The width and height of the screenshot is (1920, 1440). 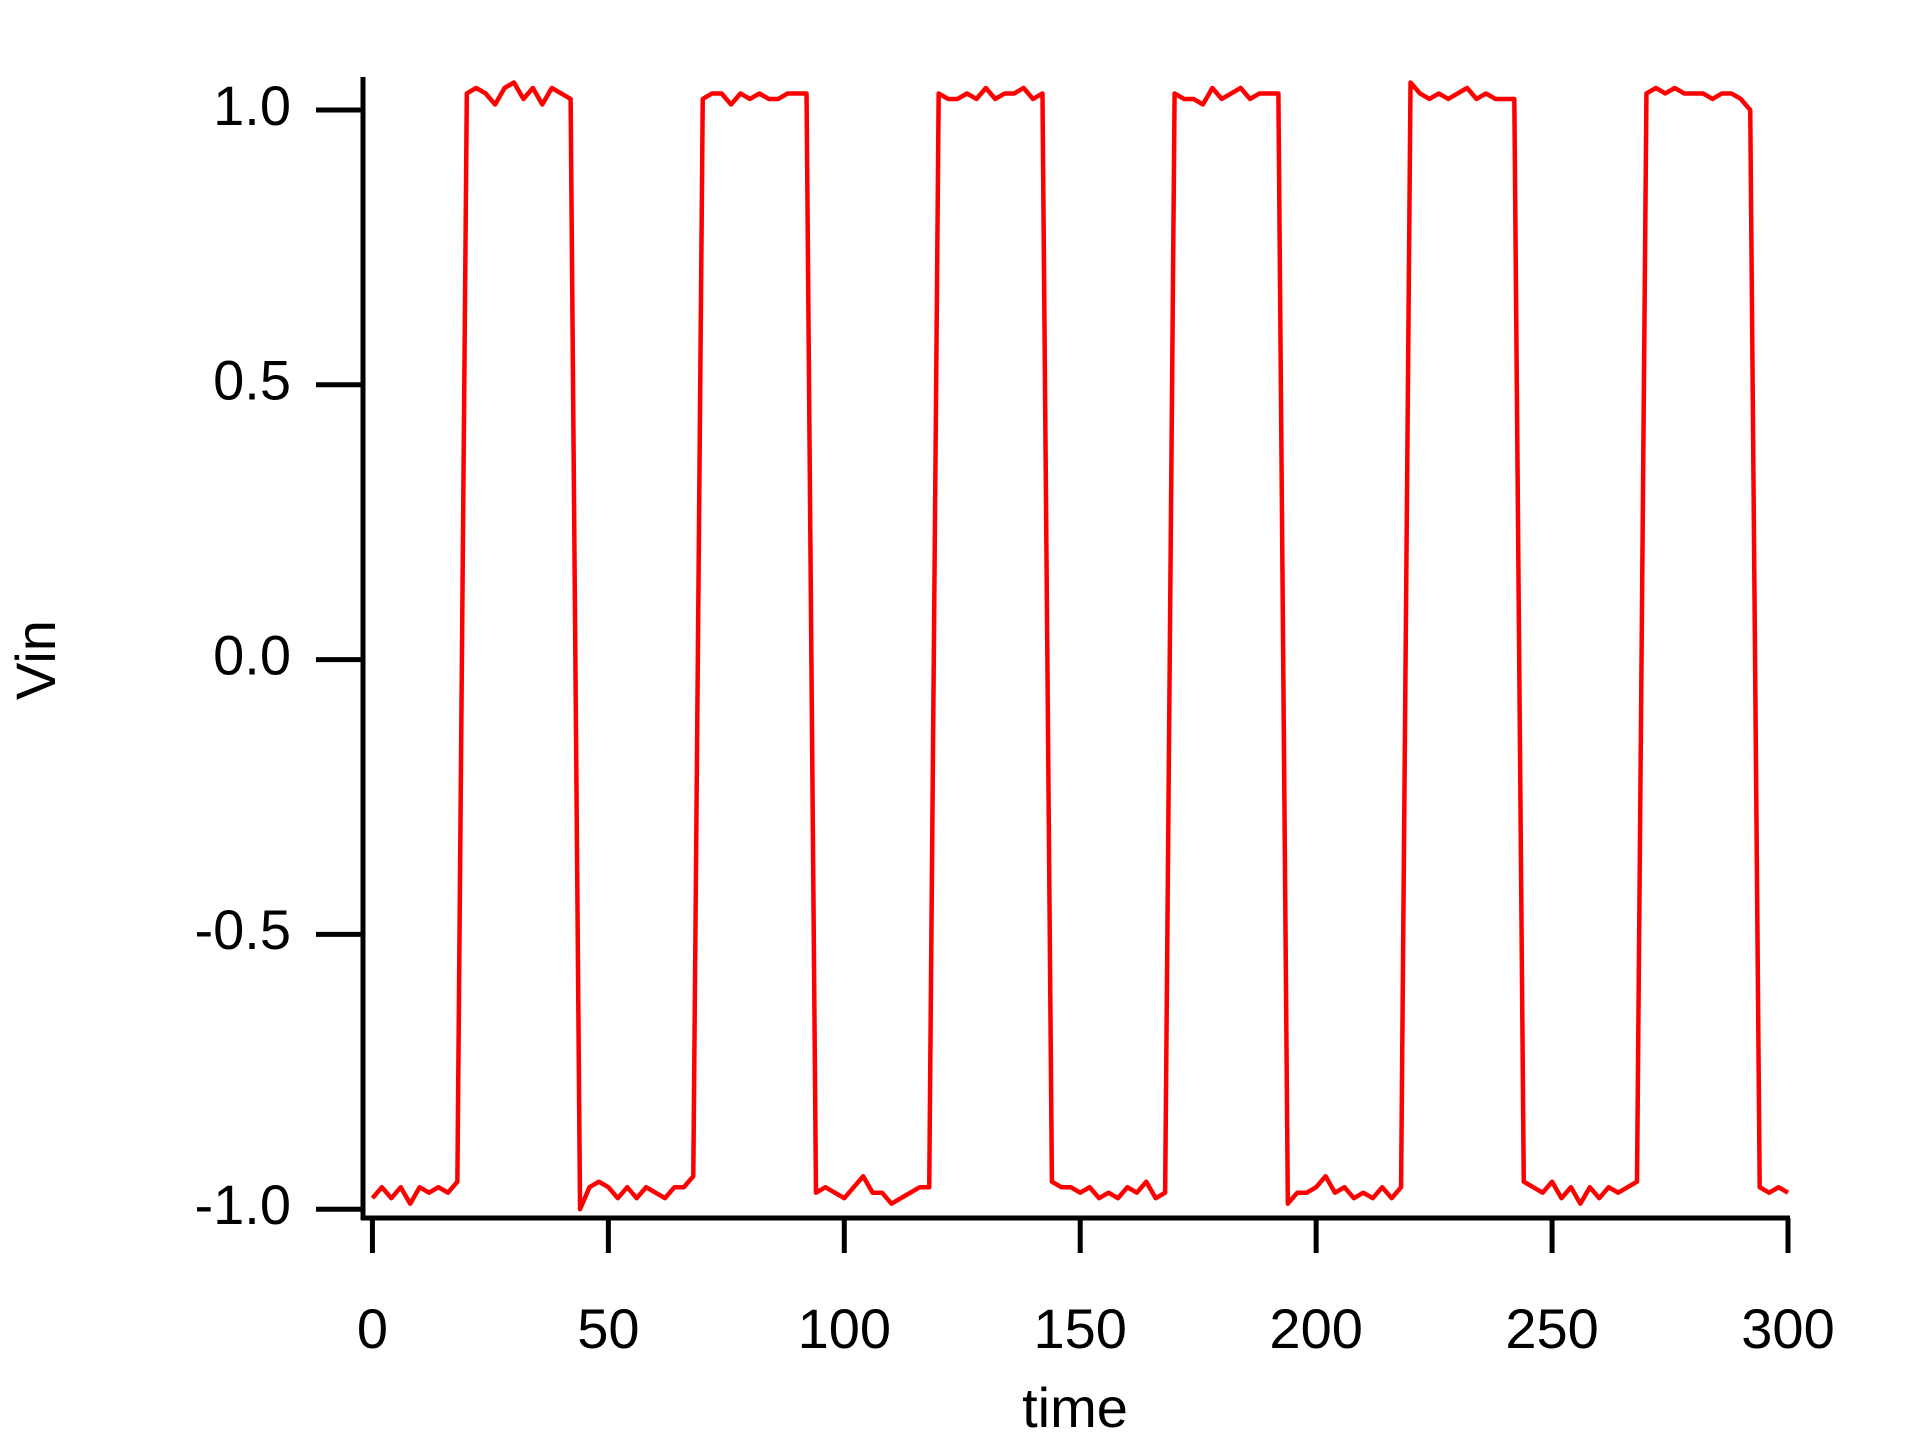 What do you see at coordinates (844, 1328) in the screenshot?
I see `x-tick-label: 100` at bounding box center [844, 1328].